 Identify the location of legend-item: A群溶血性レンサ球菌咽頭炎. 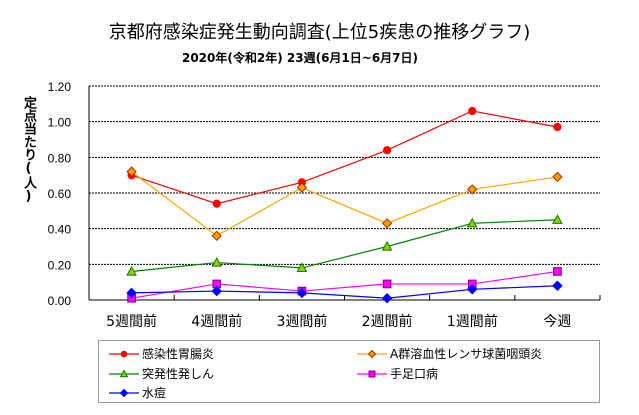
(449, 353).